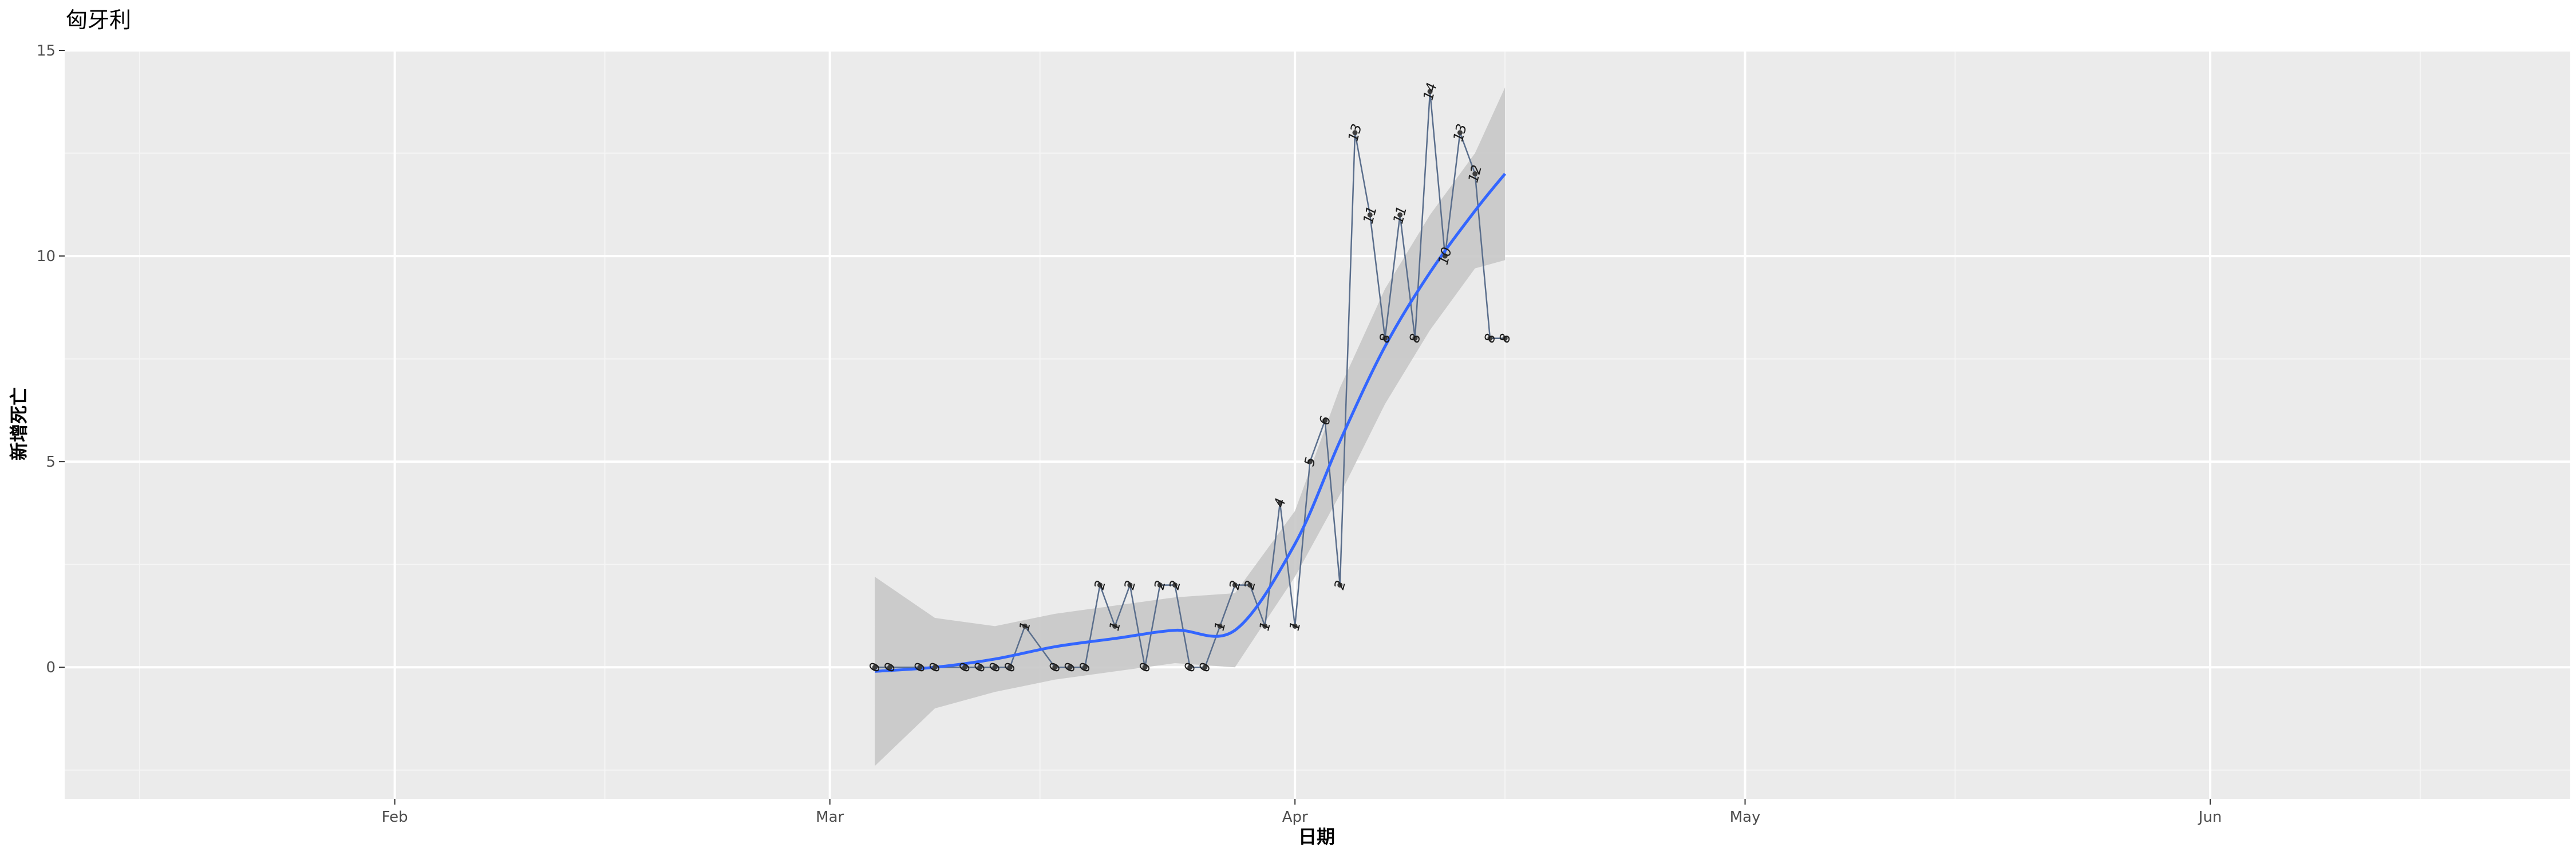 The image size is (2576, 859). What do you see at coordinates (1316, 837) in the screenshot?
I see `x-axis-title: 日期` at bounding box center [1316, 837].